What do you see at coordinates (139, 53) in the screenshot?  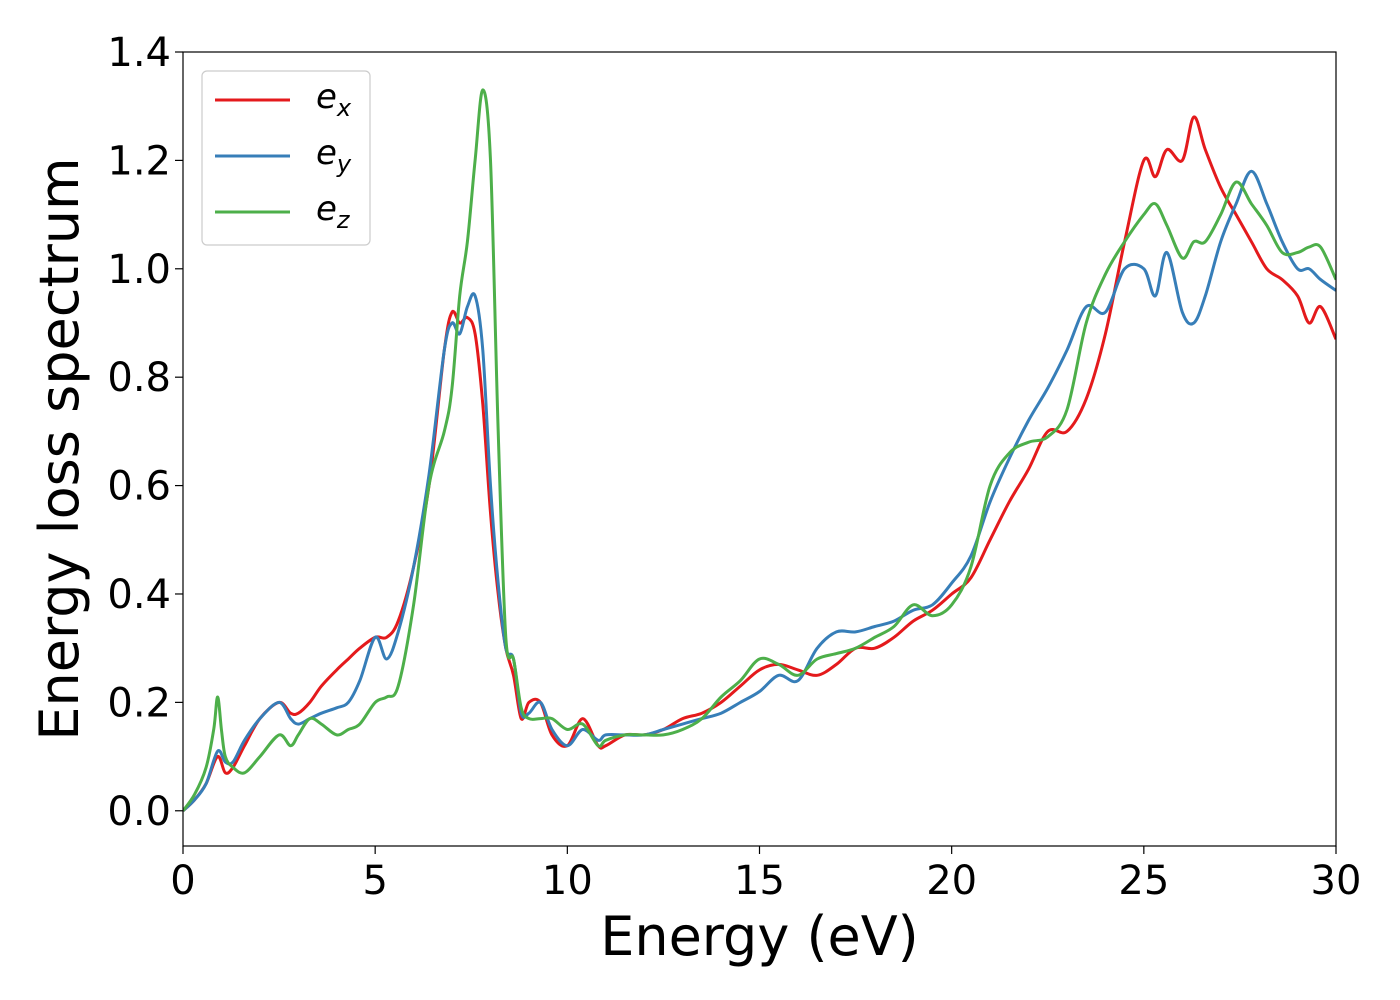 I see `y-tick-label: 1.4` at bounding box center [139, 53].